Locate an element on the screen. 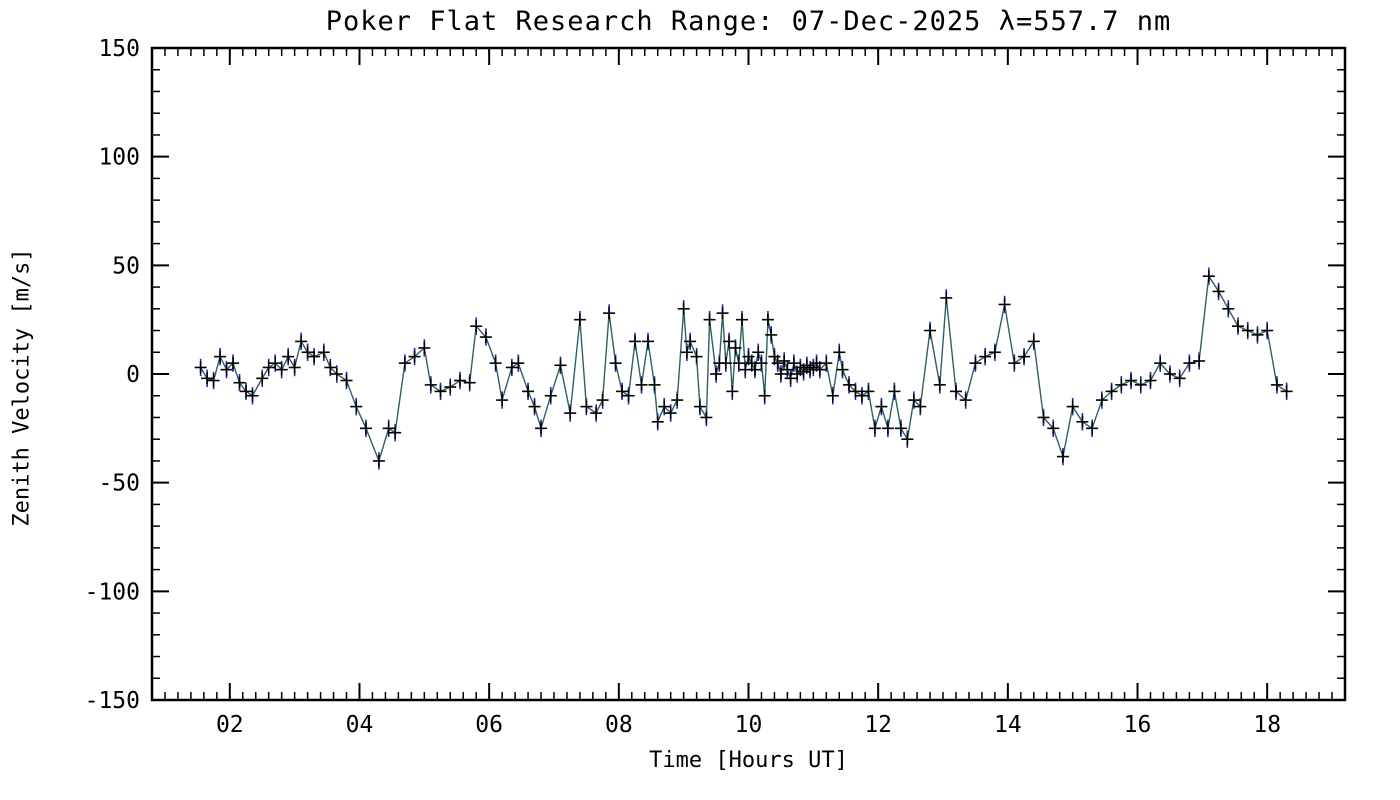 Image resolution: width=1400 pixels, height=800 pixels. x-tick-label: 12 is located at coordinates (878, 725).